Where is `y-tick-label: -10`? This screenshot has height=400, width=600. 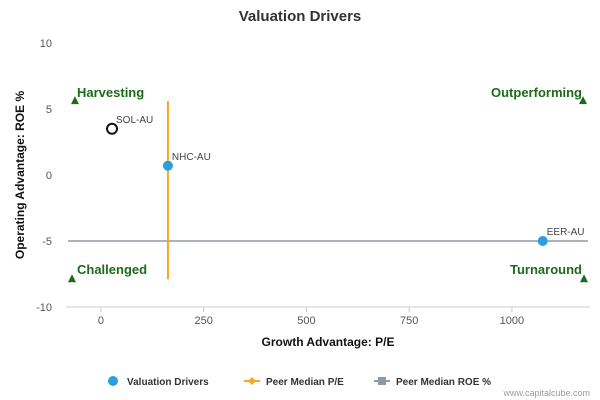
y-tick-label: -10 is located at coordinates (44, 308).